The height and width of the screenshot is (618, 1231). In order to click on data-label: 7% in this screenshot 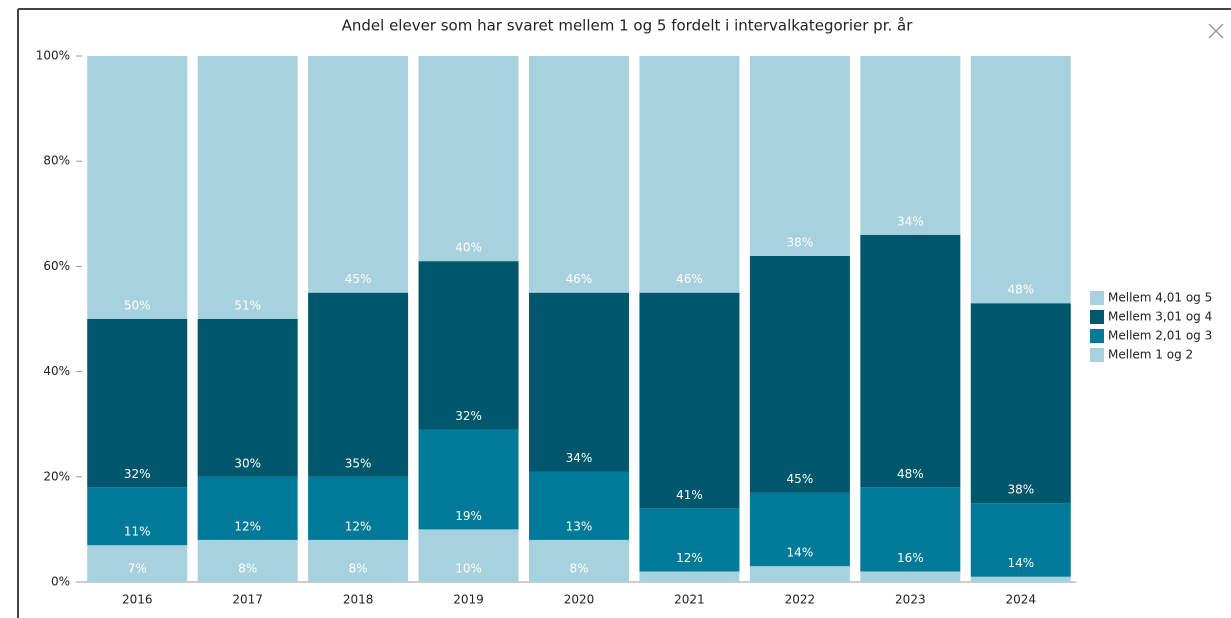, I will do `click(137, 569)`.